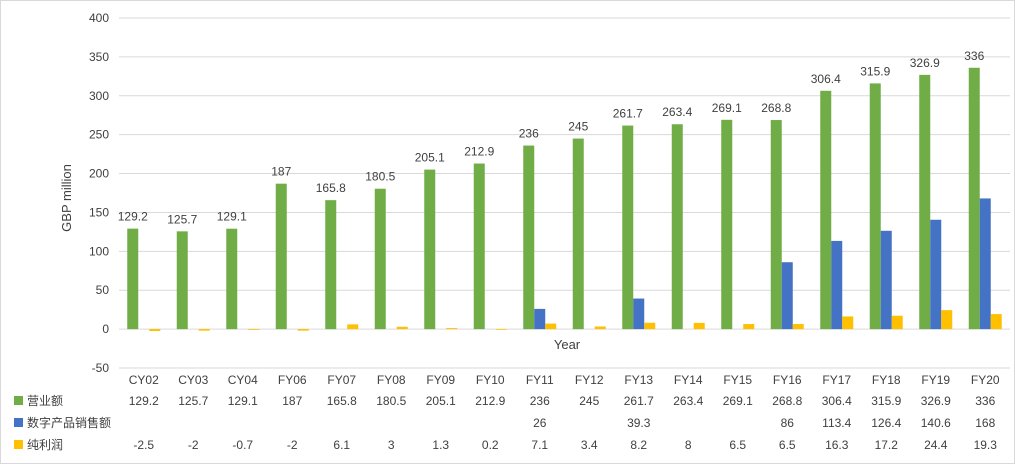 The height and width of the screenshot is (464, 1015). What do you see at coordinates (974, 56) in the screenshot?
I see `data-label: 336` at bounding box center [974, 56].